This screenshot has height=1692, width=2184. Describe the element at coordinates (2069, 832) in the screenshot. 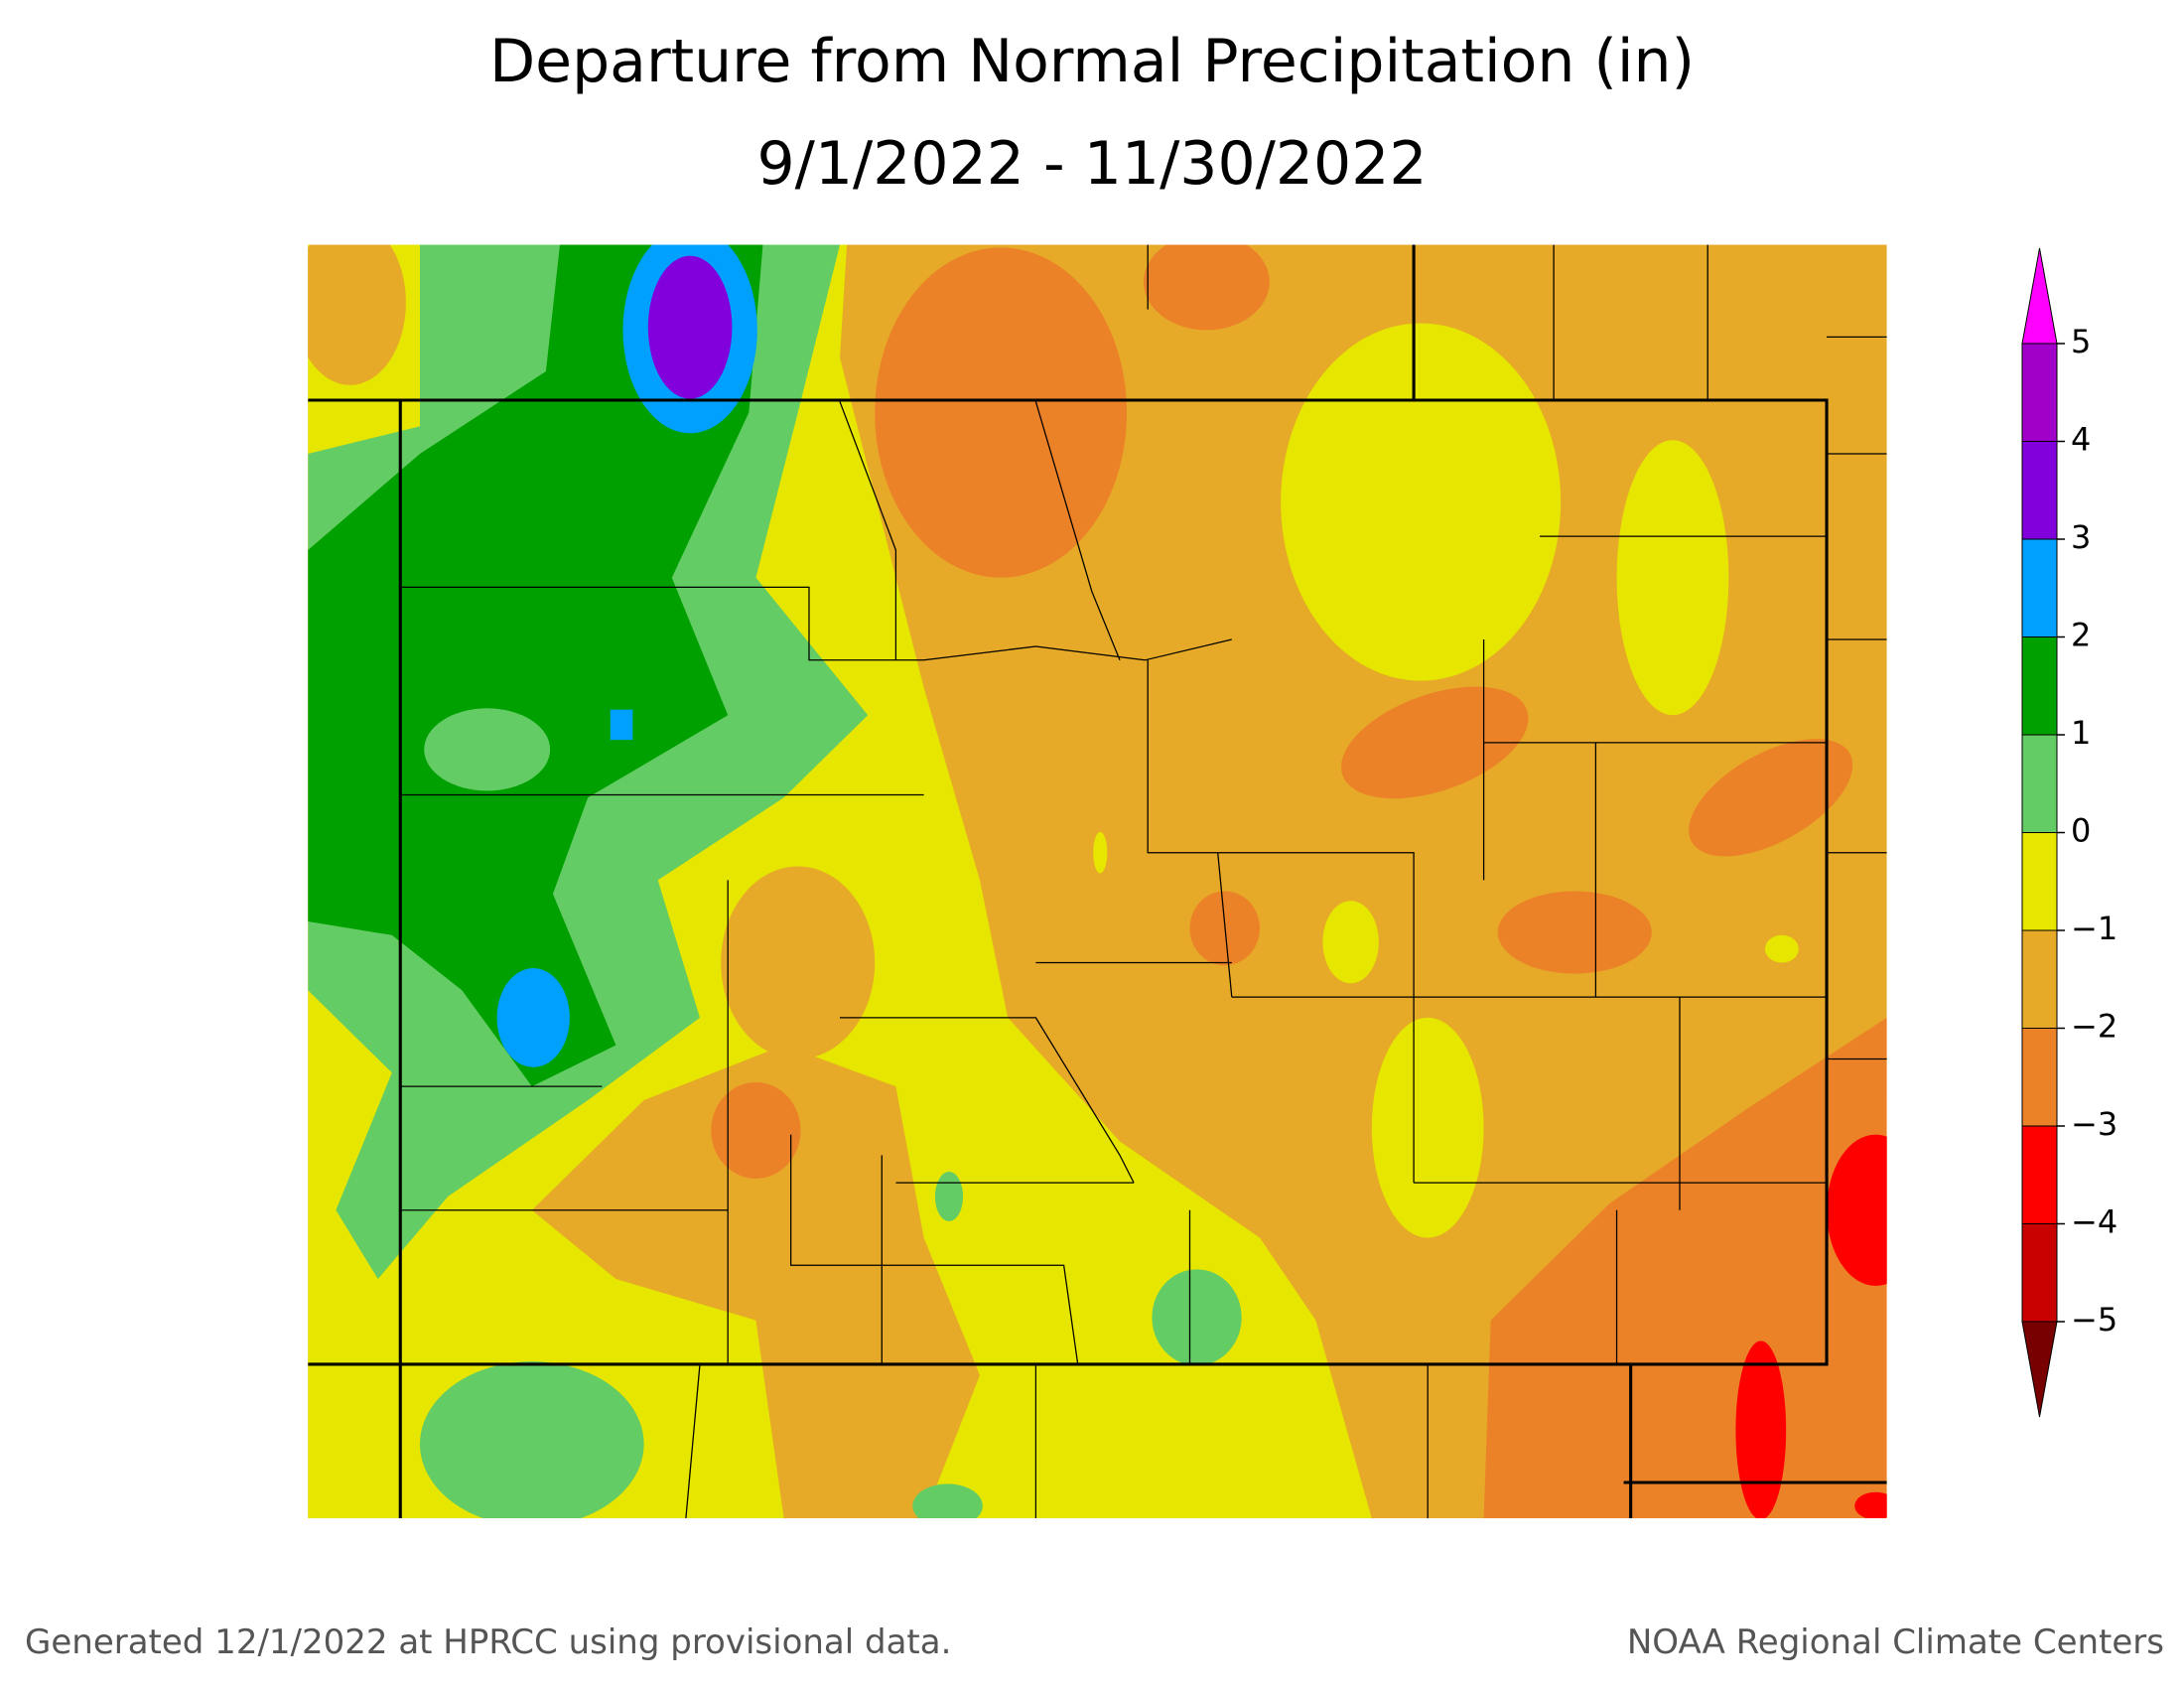

I see `color-legend: 5 4 3 2 1 0 −1 −2 −3 −4 −5` at that location.